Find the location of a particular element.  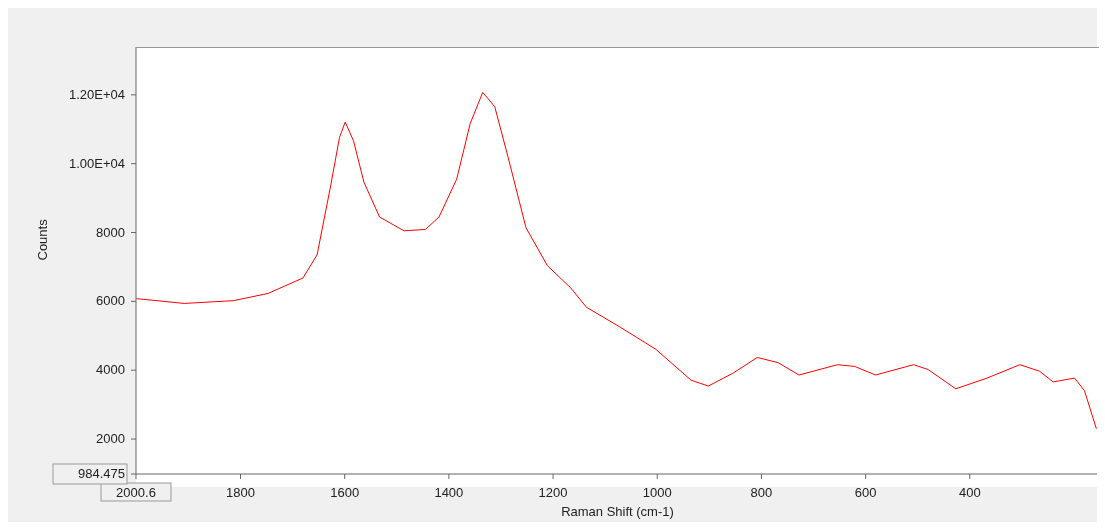

x-tick-label: 1200 is located at coordinates (553, 492).